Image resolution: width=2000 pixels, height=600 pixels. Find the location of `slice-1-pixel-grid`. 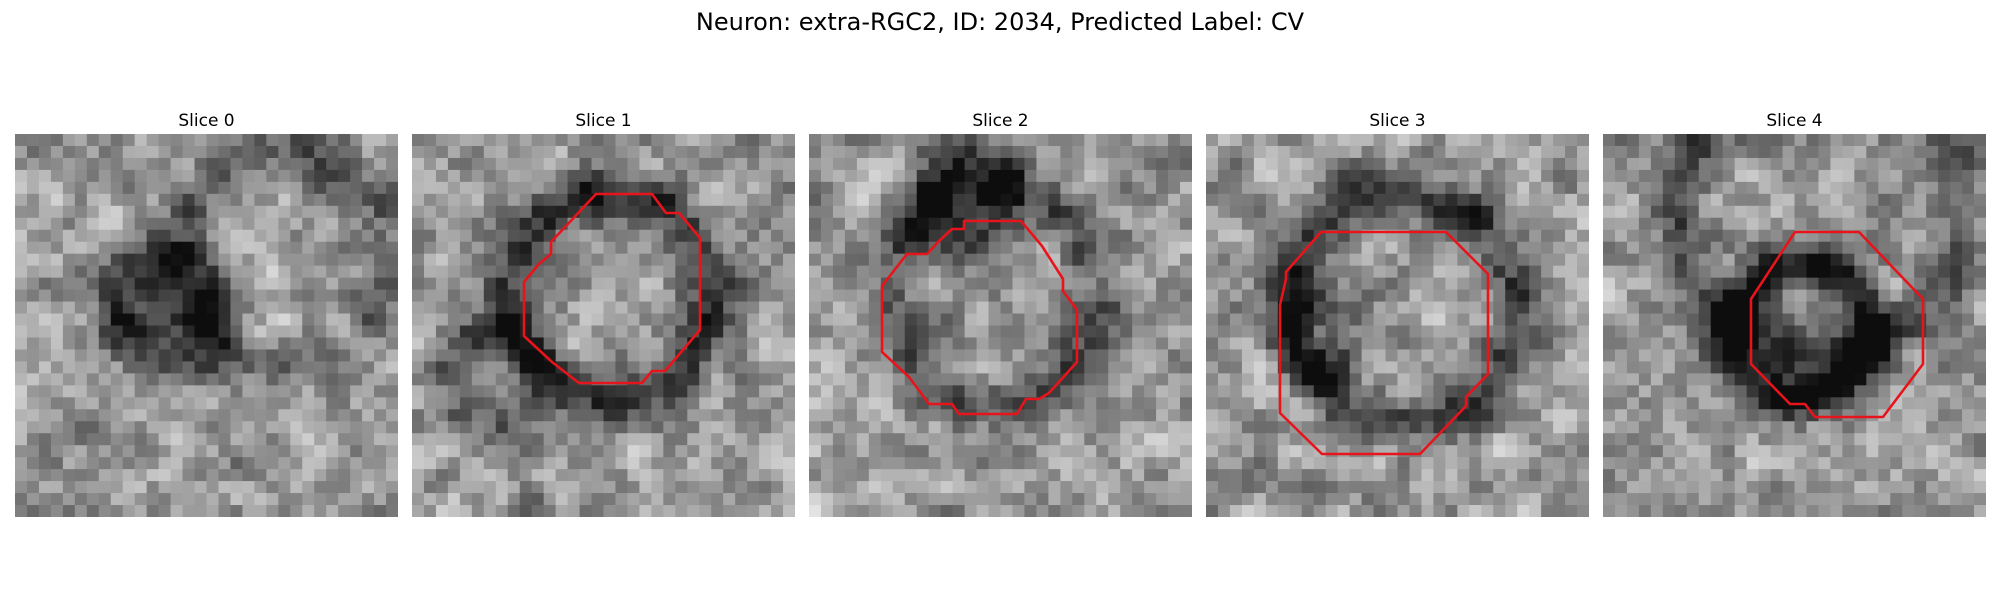

slice-1-pixel-grid is located at coordinates (603, 325).